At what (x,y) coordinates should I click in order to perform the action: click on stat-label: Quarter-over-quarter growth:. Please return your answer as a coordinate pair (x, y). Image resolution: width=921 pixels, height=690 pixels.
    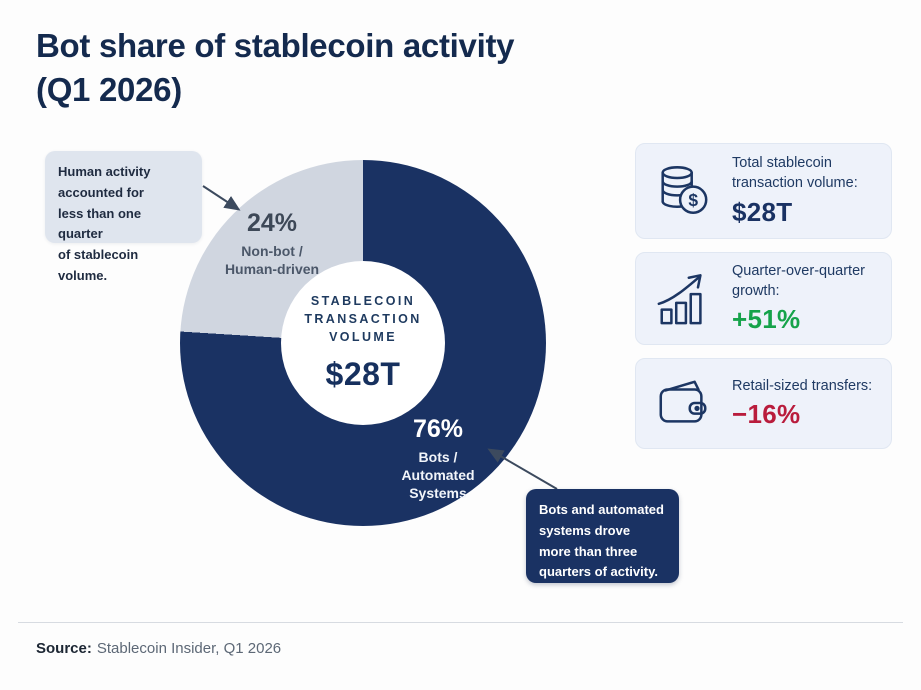
    Looking at the image, I should click on (798, 280).